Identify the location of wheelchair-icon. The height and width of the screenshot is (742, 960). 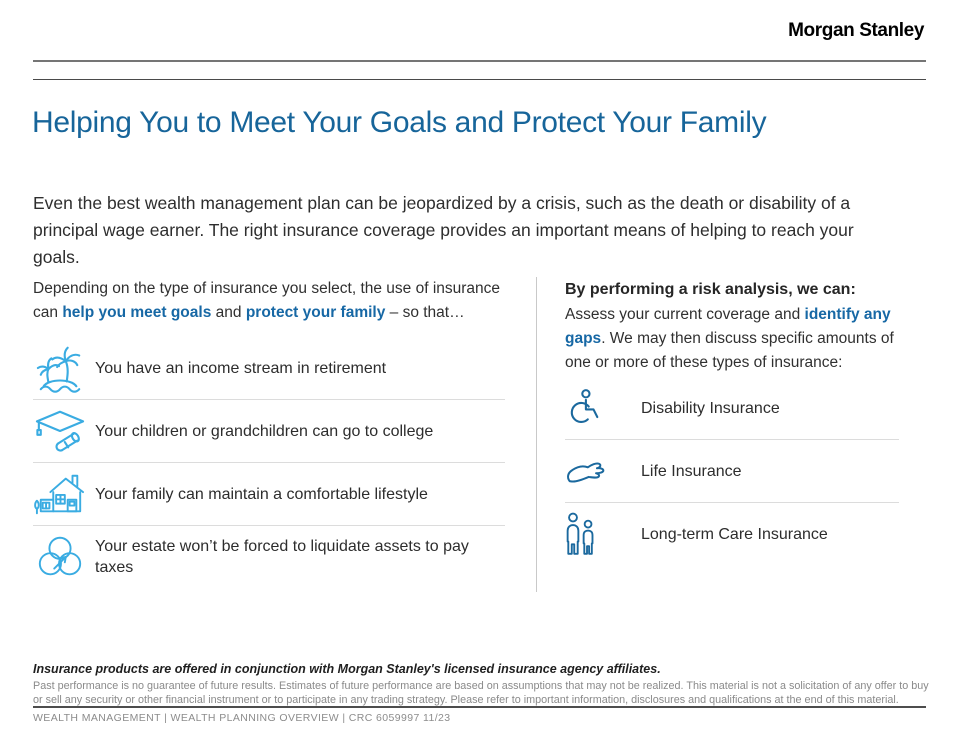
(586, 408).